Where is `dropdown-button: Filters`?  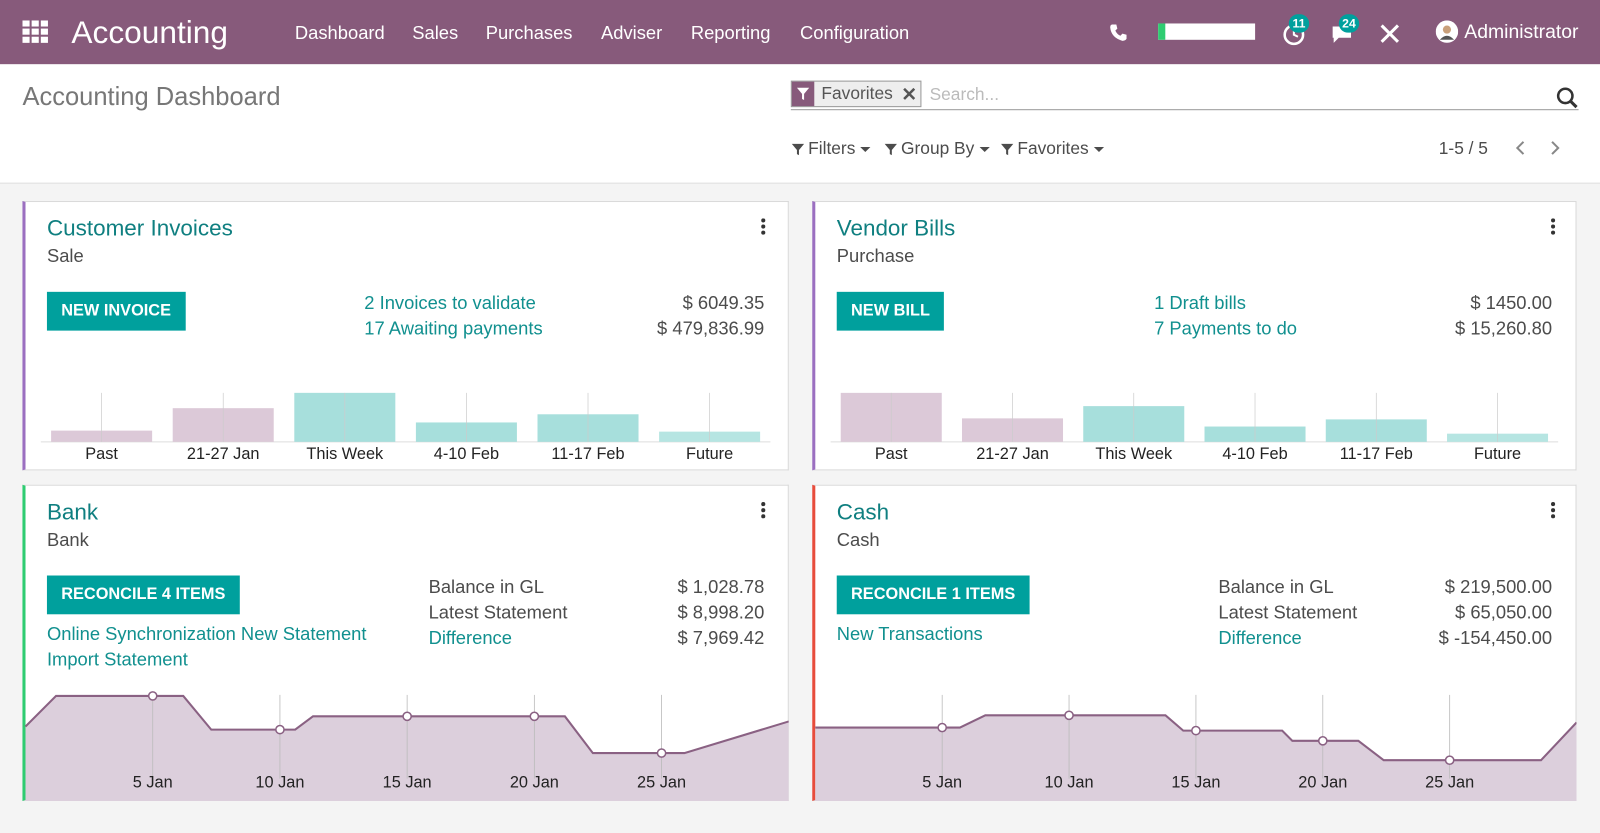
dropdown-button: Filters is located at coordinates (832, 149).